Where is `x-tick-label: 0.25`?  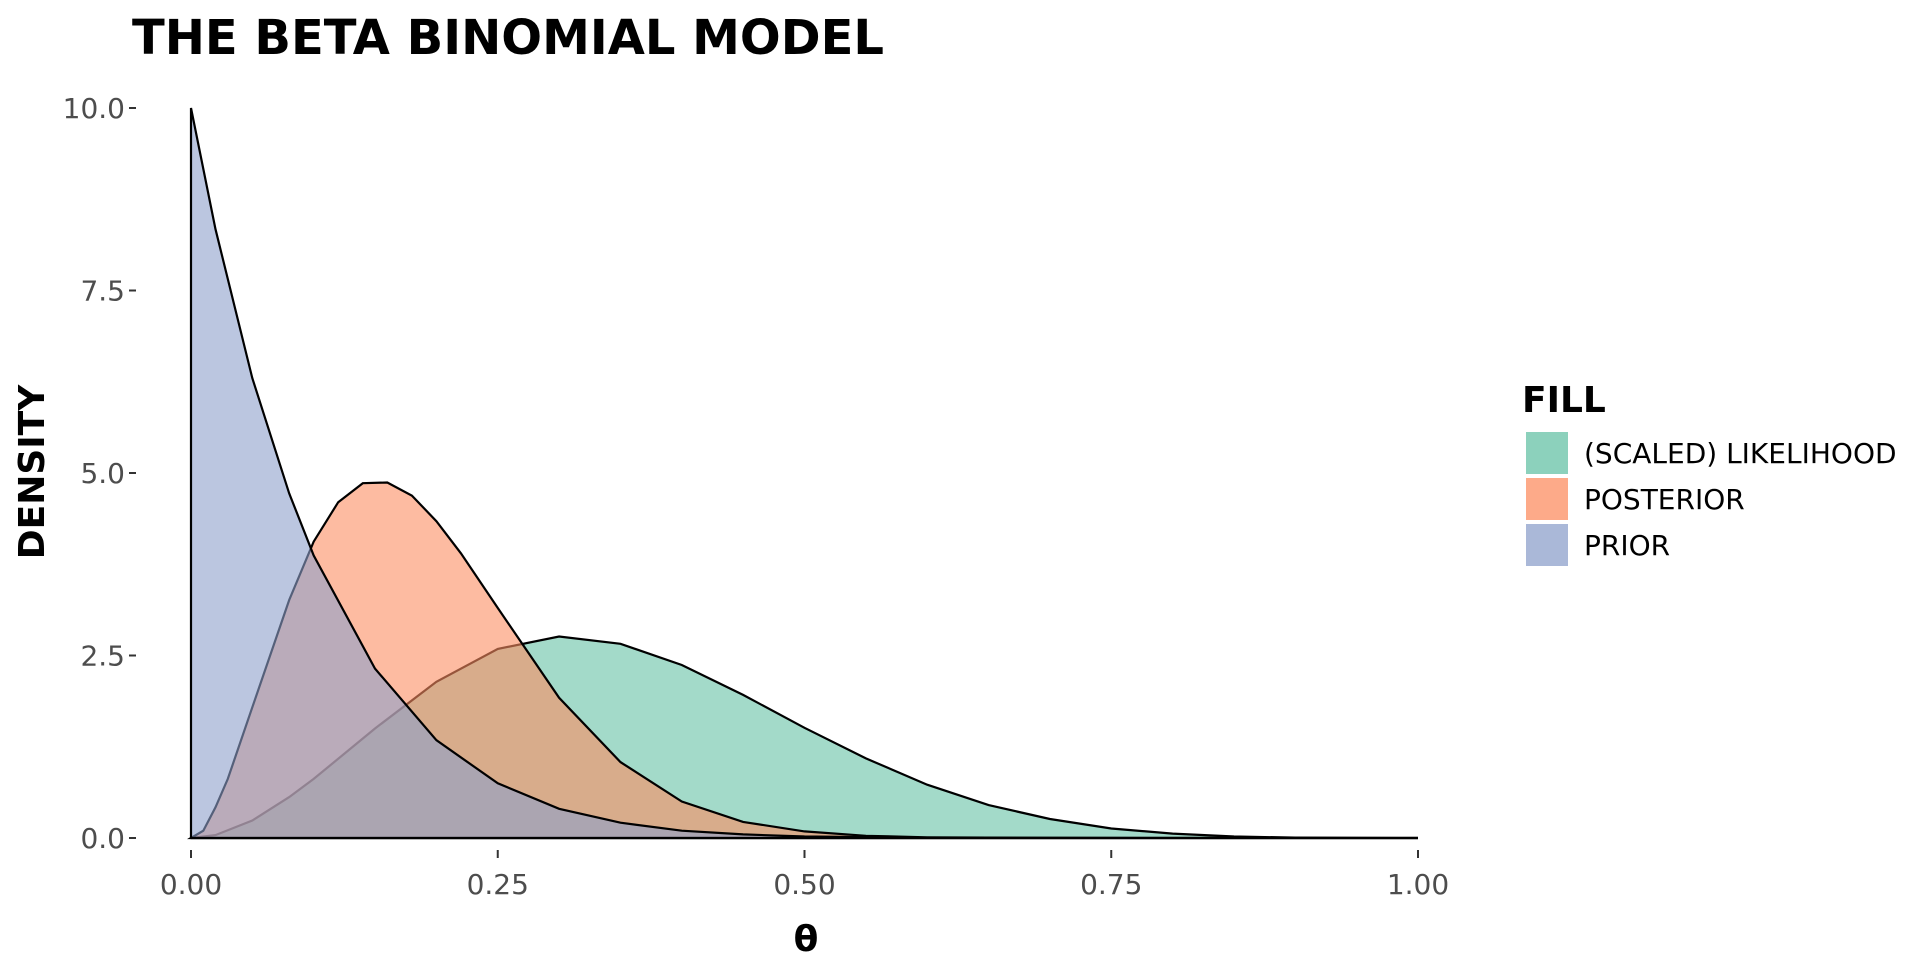 x-tick-label: 0.25 is located at coordinates (498, 884).